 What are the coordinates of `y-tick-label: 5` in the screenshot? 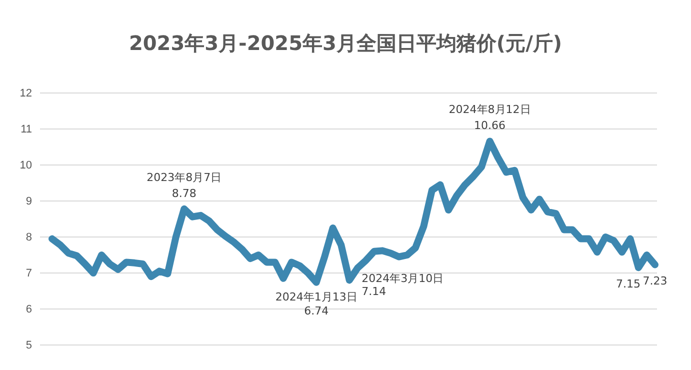 It's located at (29, 346).